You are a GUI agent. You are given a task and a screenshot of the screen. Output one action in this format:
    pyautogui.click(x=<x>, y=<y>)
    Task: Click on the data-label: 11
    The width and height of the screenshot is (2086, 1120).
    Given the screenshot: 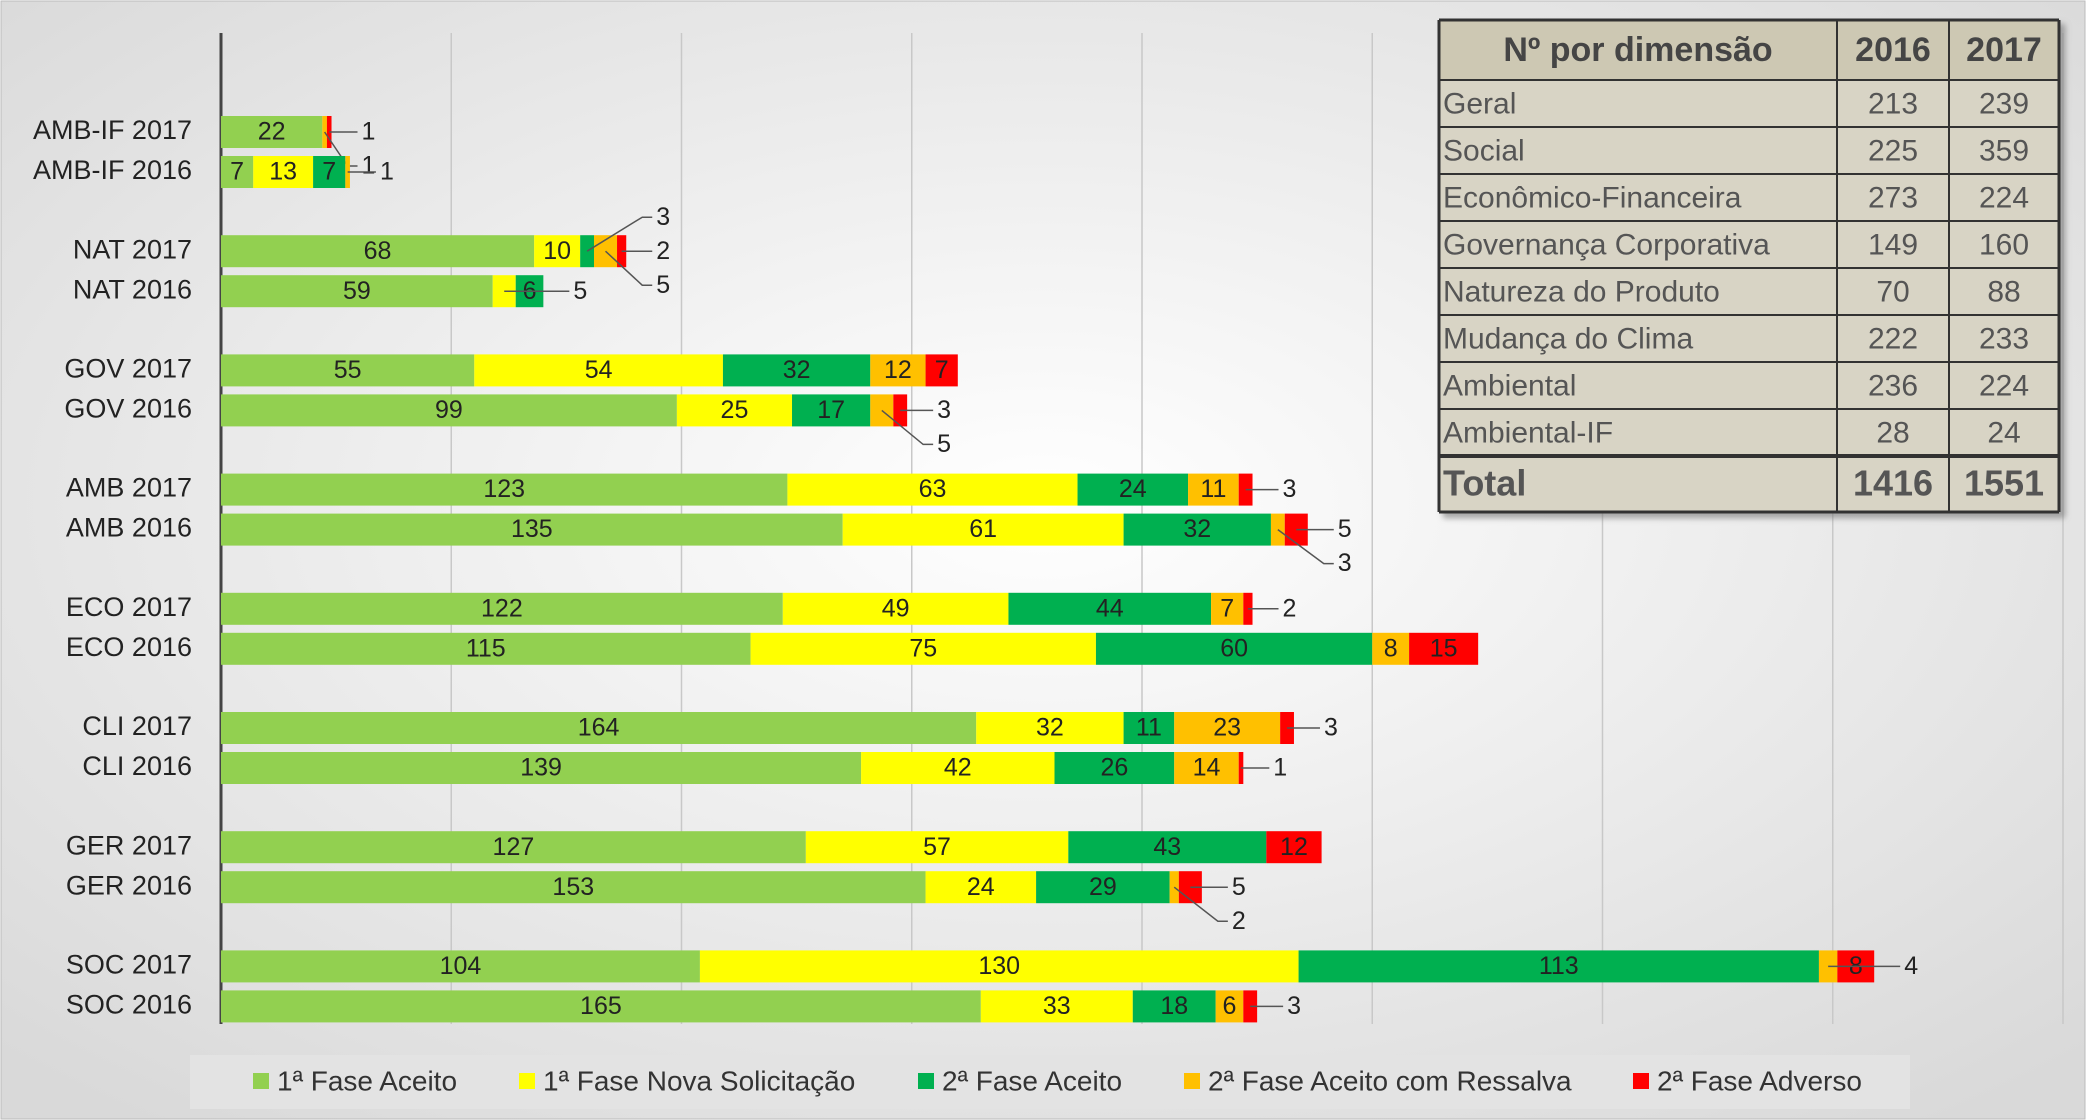 What is the action you would take?
    pyautogui.click(x=1213, y=489)
    